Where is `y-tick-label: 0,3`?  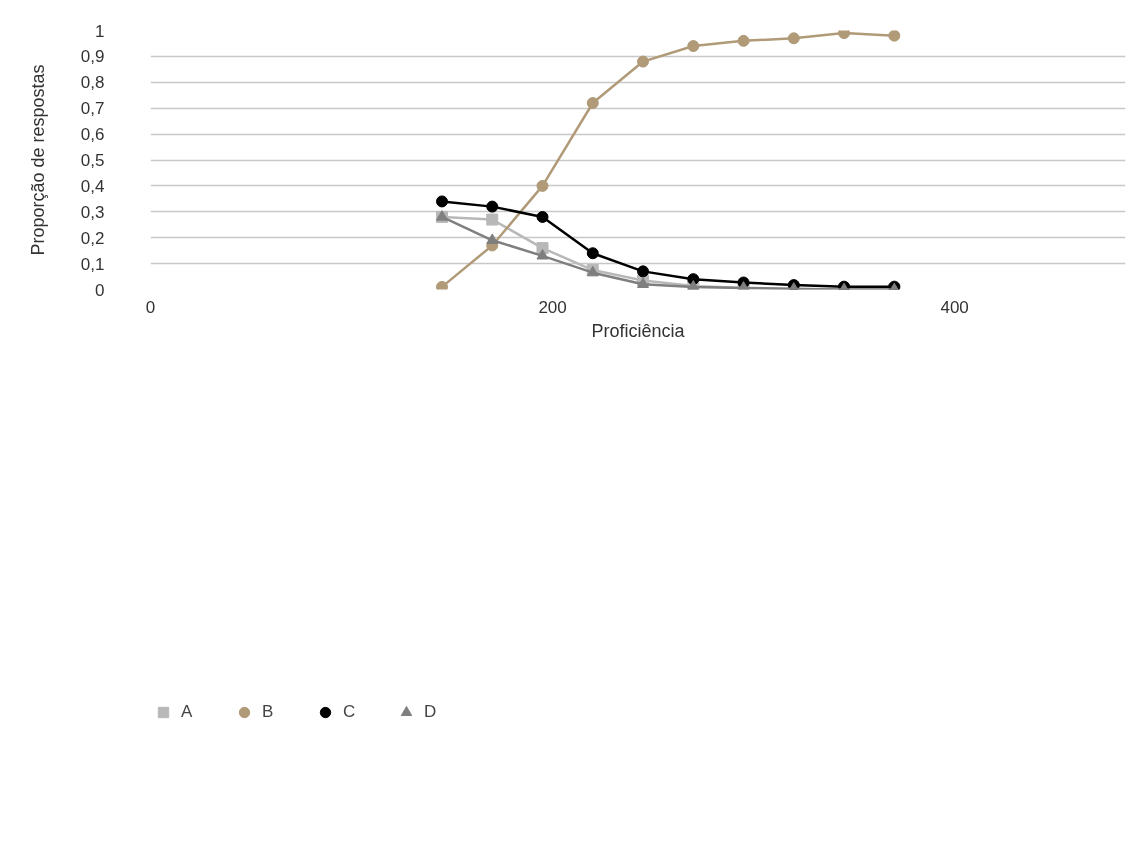 y-tick-label: 0,3 is located at coordinates (92, 212).